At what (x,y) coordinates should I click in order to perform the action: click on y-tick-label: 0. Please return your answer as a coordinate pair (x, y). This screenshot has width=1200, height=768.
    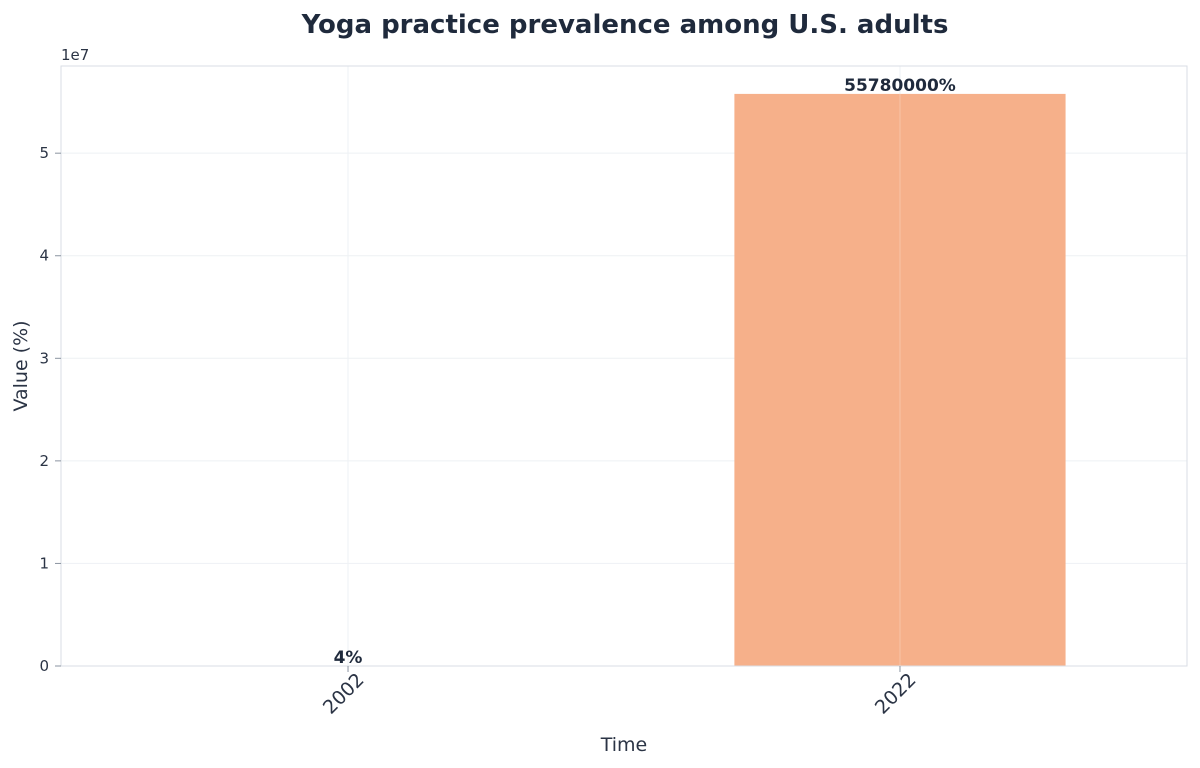
    Looking at the image, I should click on (44, 666).